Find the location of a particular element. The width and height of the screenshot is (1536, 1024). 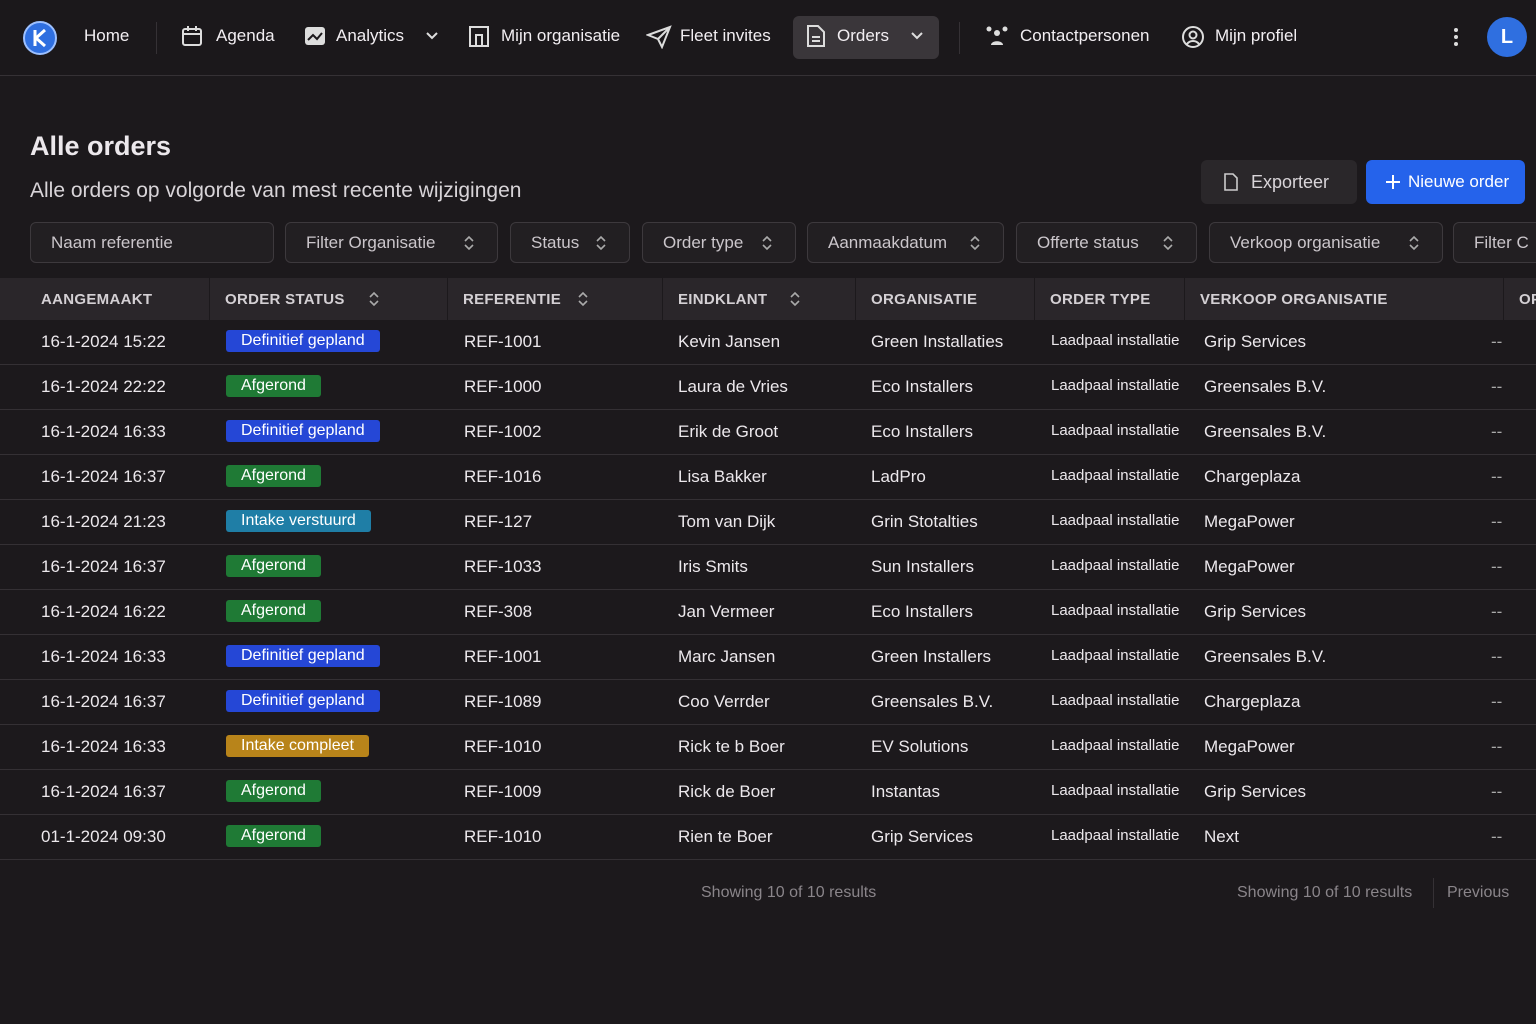

cell: Rick te b Boer is located at coordinates (731, 746).